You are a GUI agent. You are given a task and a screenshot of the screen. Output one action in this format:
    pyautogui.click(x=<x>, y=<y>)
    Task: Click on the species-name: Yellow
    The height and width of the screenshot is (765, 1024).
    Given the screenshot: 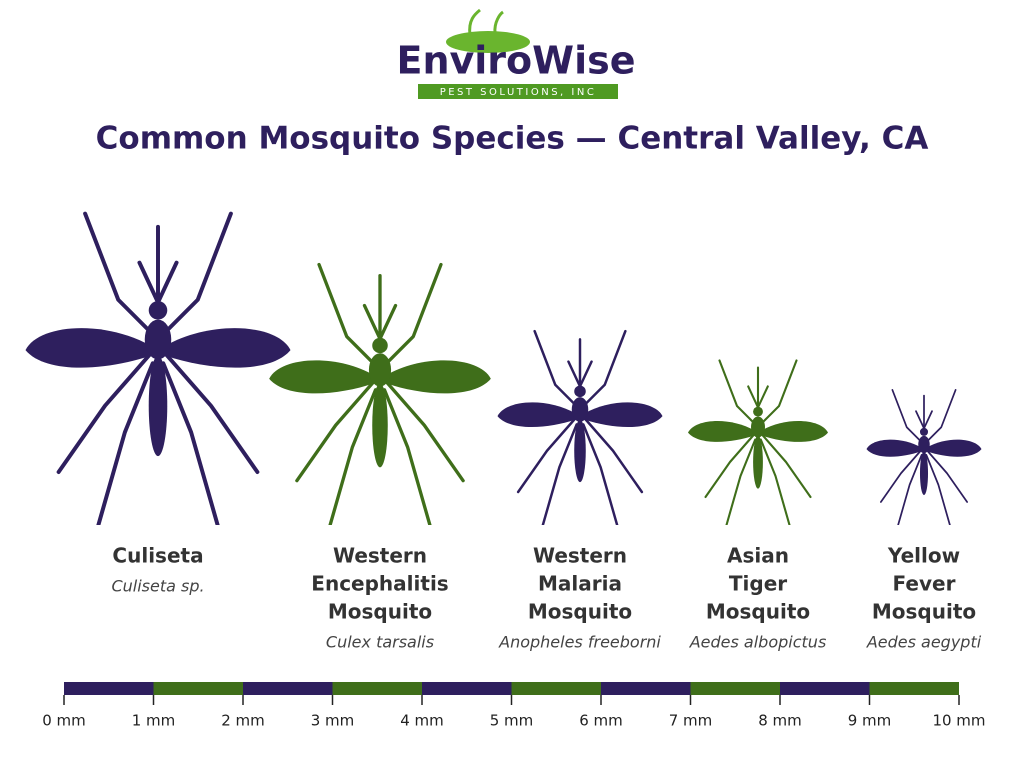 What is the action you would take?
    pyautogui.click(x=923, y=556)
    